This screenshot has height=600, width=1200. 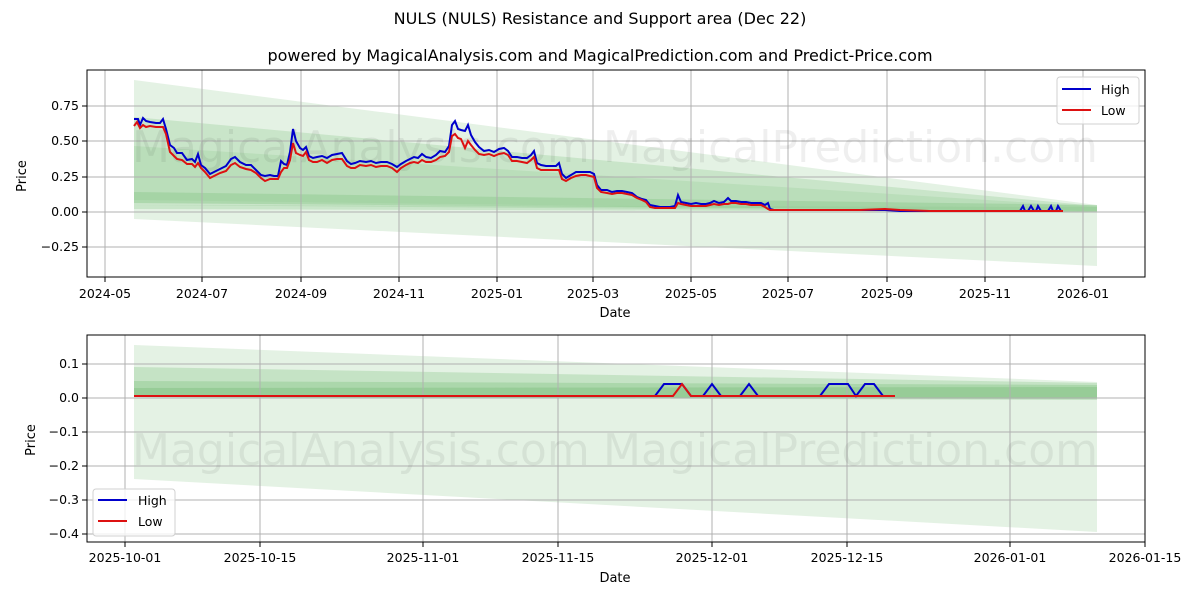 I want to click on top-high-line, so click(x=598, y=164).